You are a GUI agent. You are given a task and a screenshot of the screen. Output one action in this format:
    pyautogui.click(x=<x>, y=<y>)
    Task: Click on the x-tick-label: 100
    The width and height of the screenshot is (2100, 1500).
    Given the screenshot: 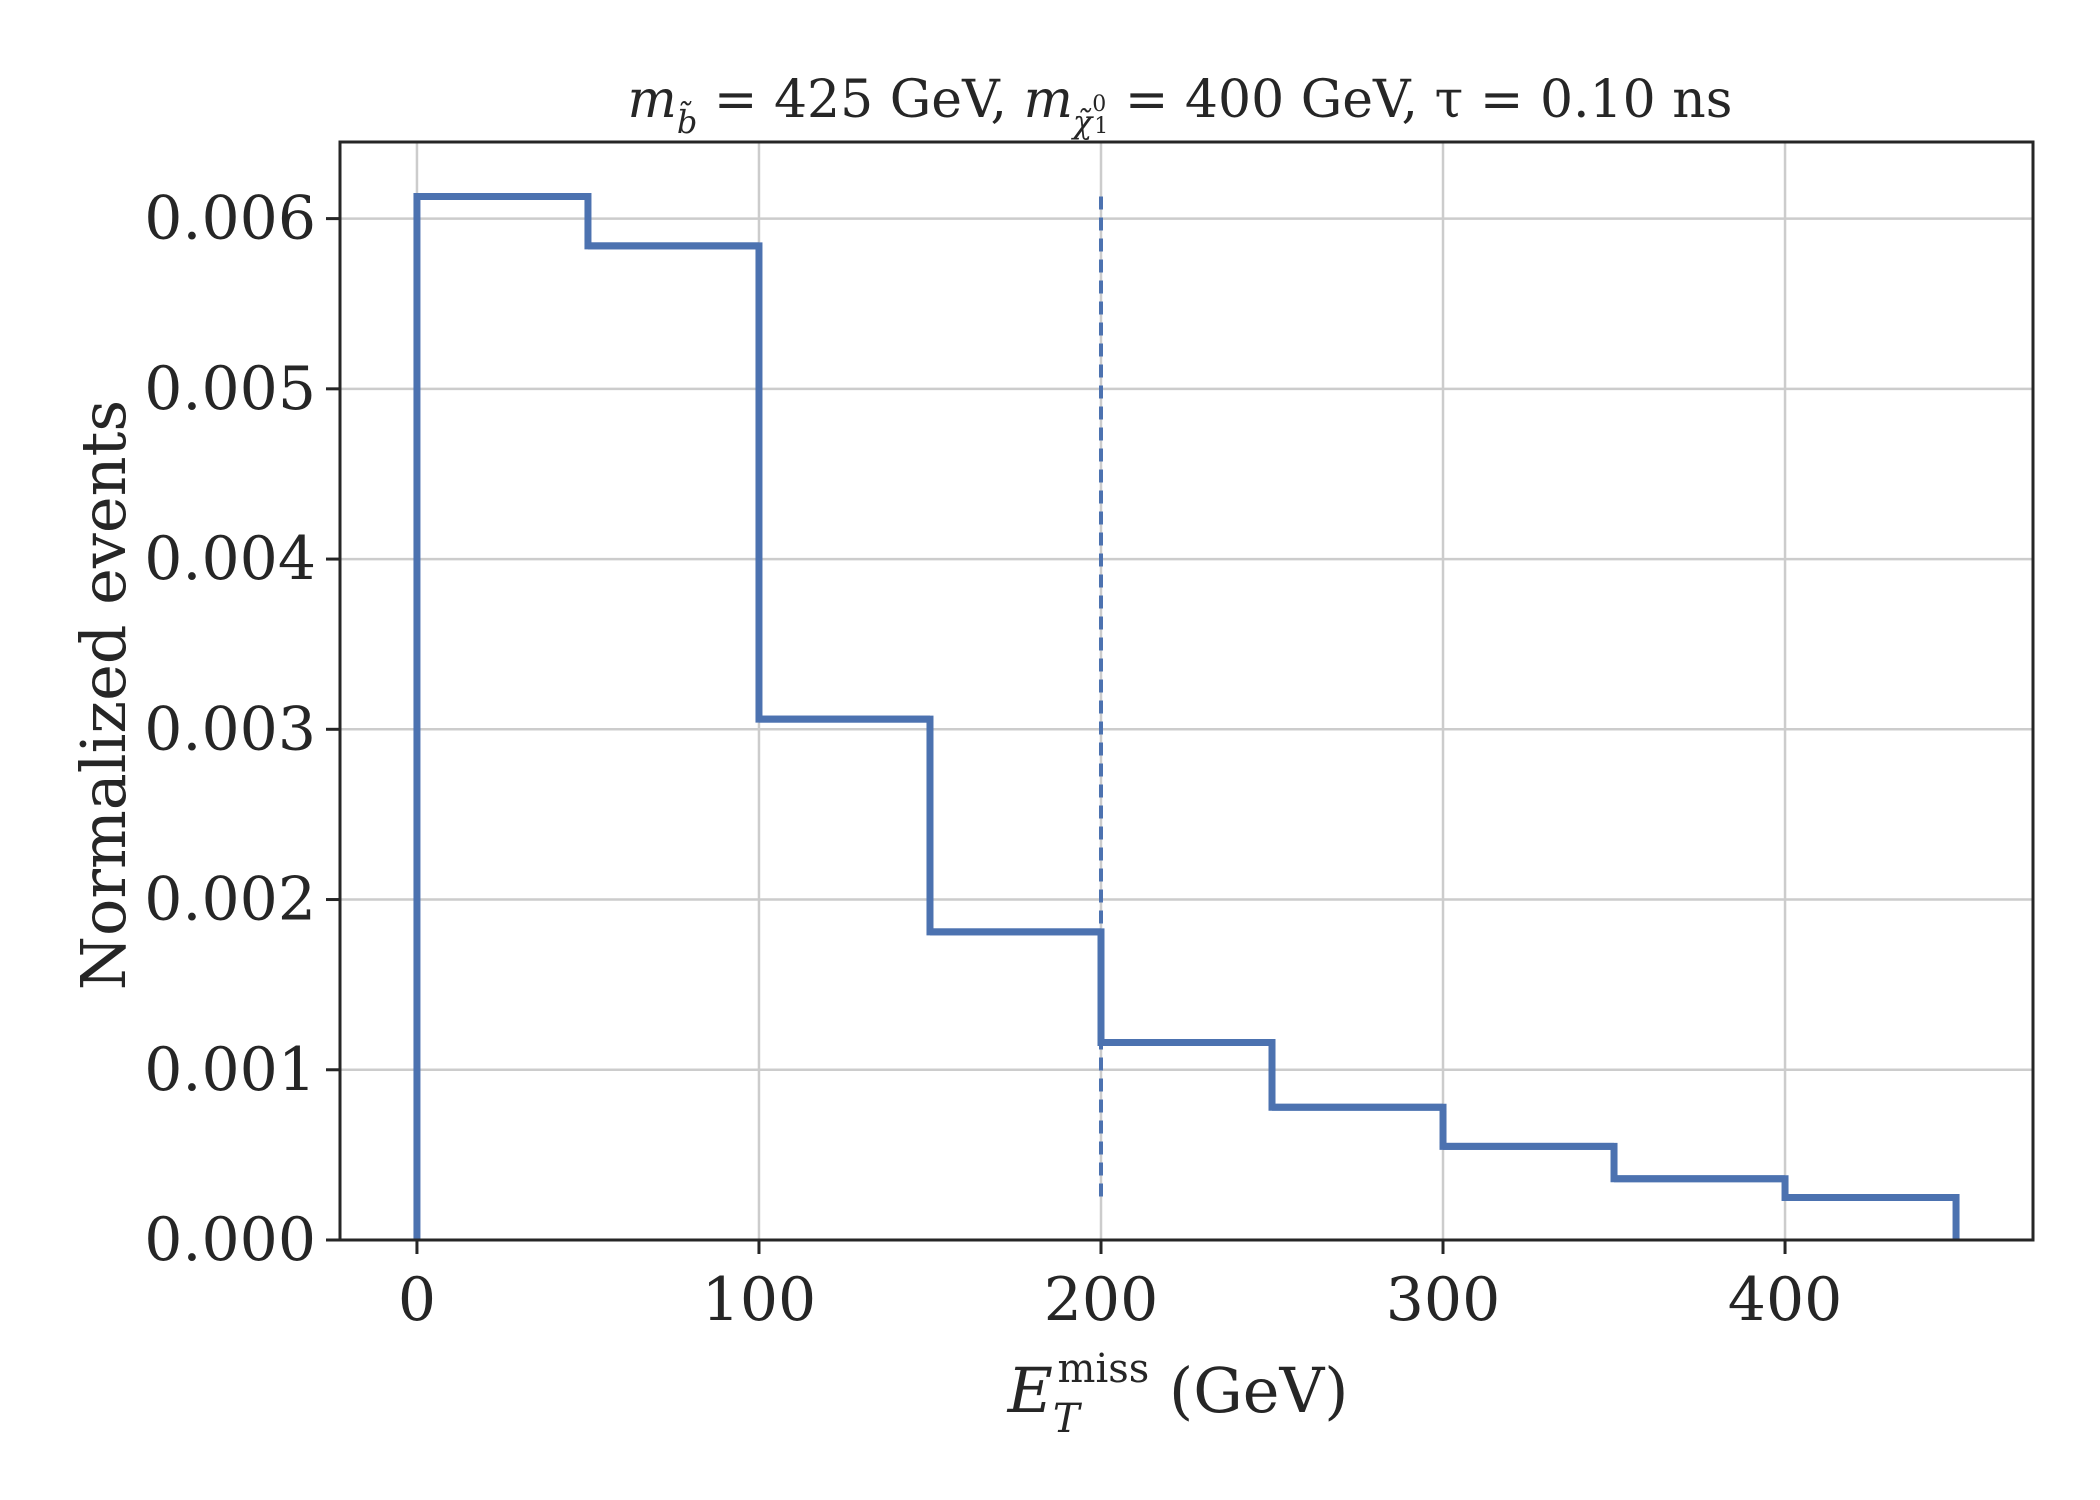 What is the action you would take?
    pyautogui.click(x=759, y=1300)
    